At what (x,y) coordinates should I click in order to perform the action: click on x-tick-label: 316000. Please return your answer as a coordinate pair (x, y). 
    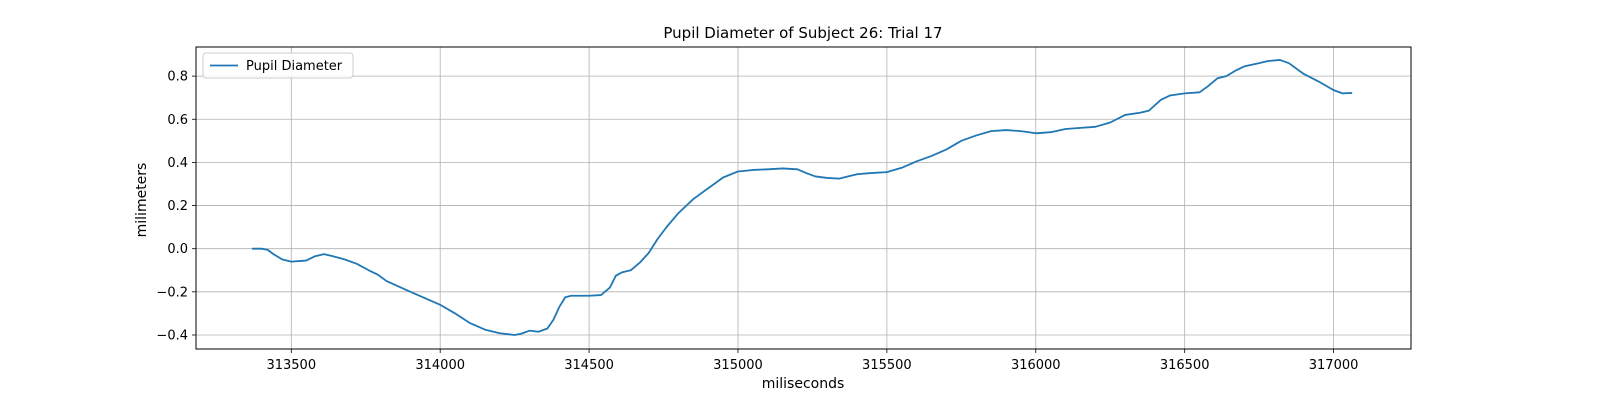
    Looking at the image, I should click on (1036, 365).